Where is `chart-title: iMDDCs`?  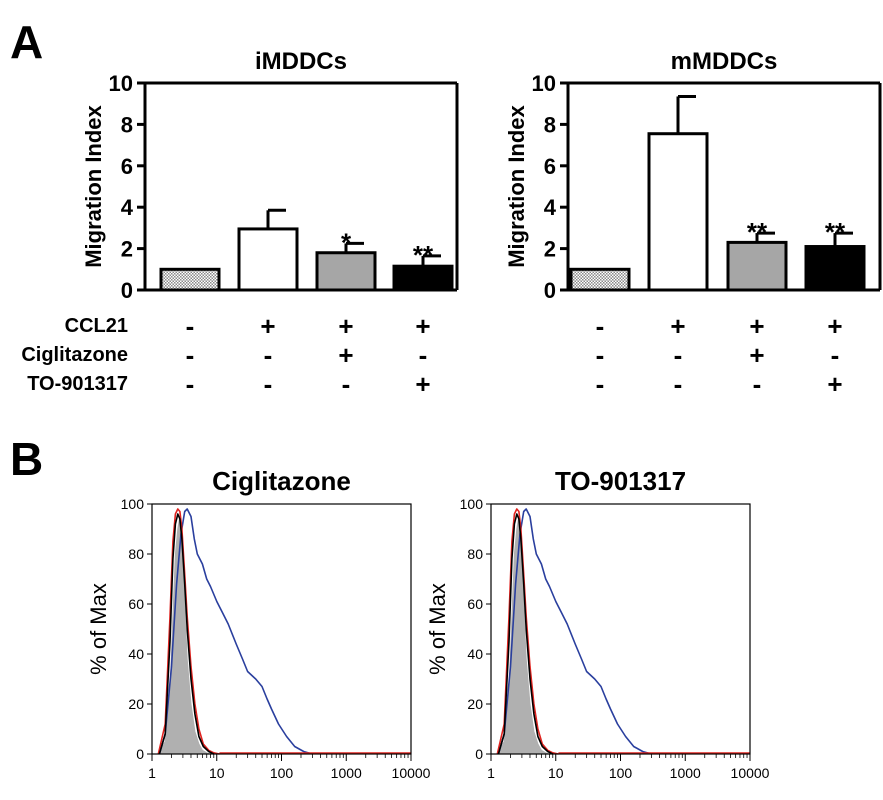
chart-title: iMDDCs is located at coordinates (301, 61).